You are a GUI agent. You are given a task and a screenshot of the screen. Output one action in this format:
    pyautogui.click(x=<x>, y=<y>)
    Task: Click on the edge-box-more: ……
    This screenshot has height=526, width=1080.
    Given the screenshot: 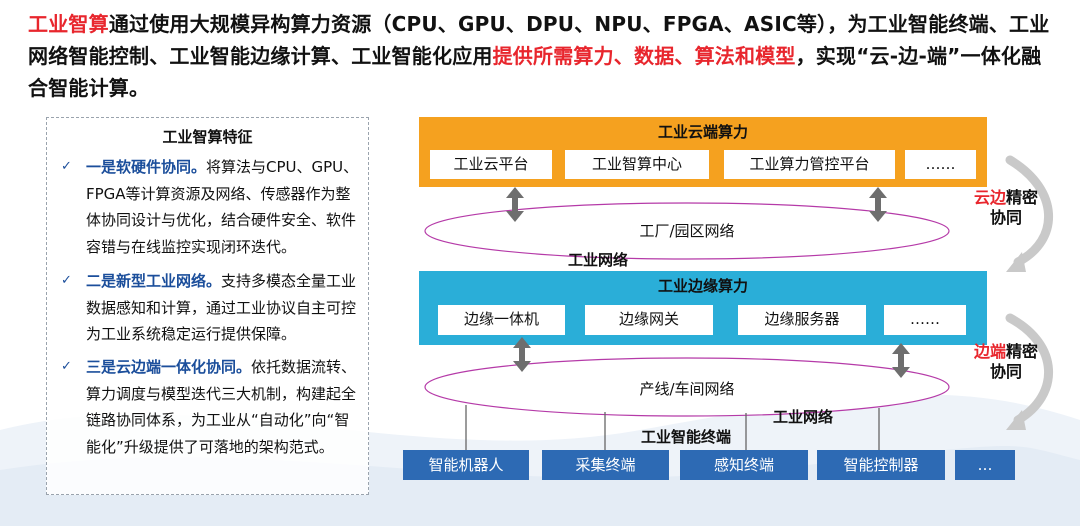 What is the action you would take?
    pyautogui.click(x=925, y=320)
    